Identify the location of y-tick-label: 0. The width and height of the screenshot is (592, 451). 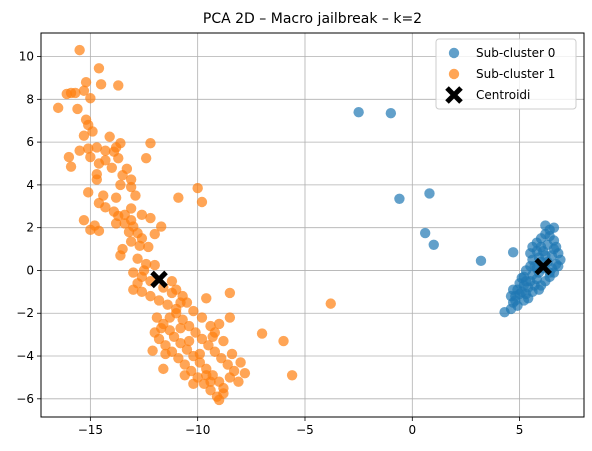
(30, 270).